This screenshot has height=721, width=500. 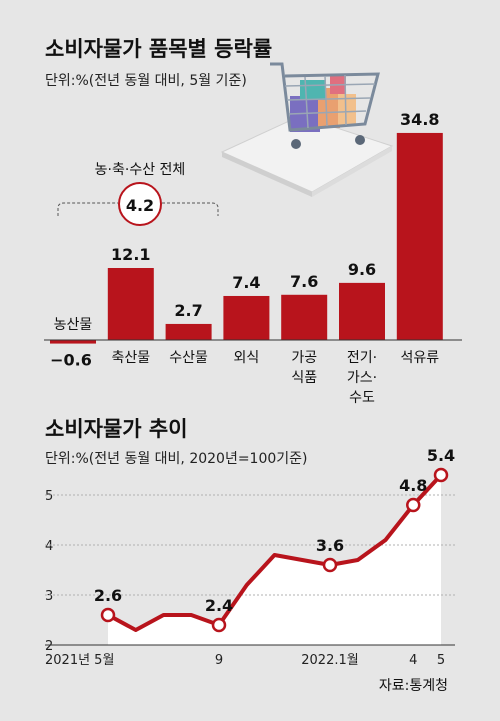 I want to click on bar-chart-subtitle: 단위:%(전년 동월 대비, 5월 기준), so click(x=146, y=81).